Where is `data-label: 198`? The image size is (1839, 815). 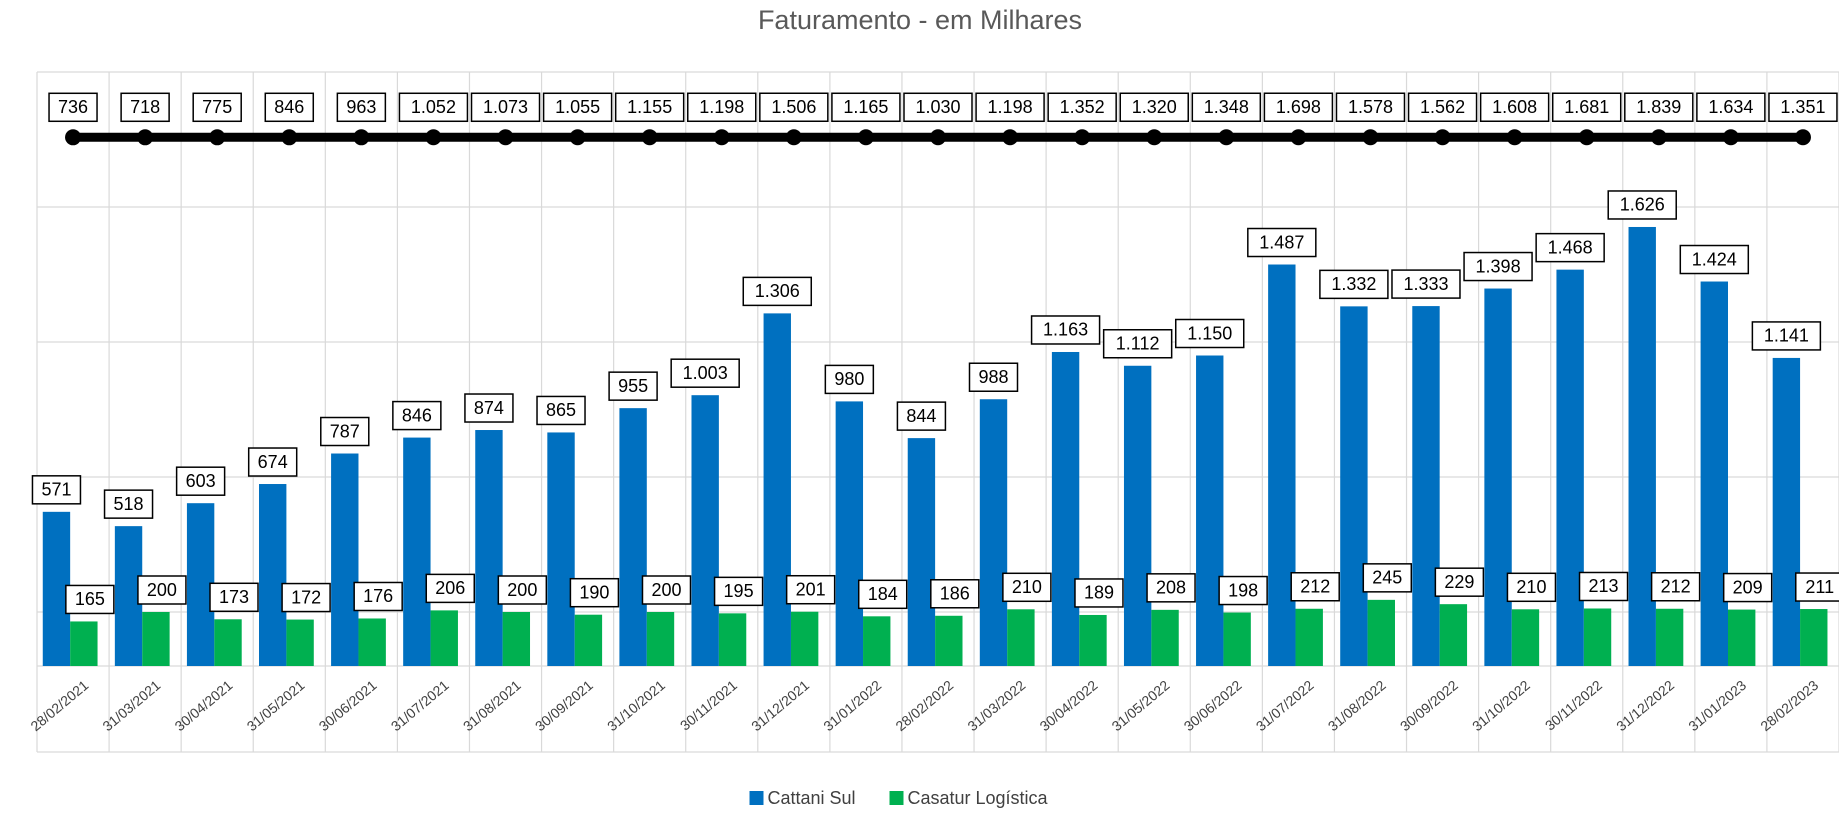
data-label: 198 is located at coordinates (1243, 590).